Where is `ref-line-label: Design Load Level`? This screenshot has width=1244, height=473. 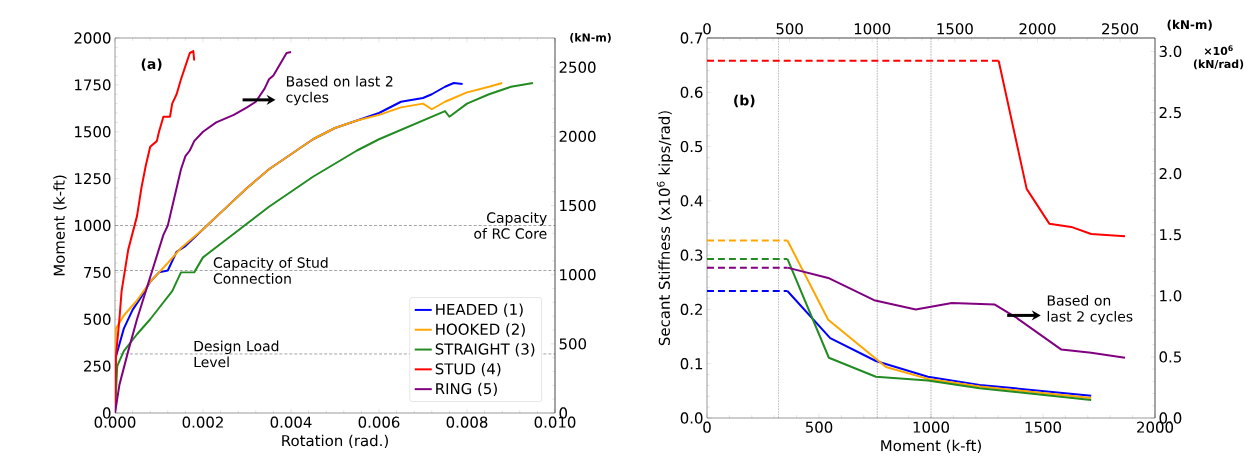
ref-line-label: Design Load Level is located at coordinates (236, 354).